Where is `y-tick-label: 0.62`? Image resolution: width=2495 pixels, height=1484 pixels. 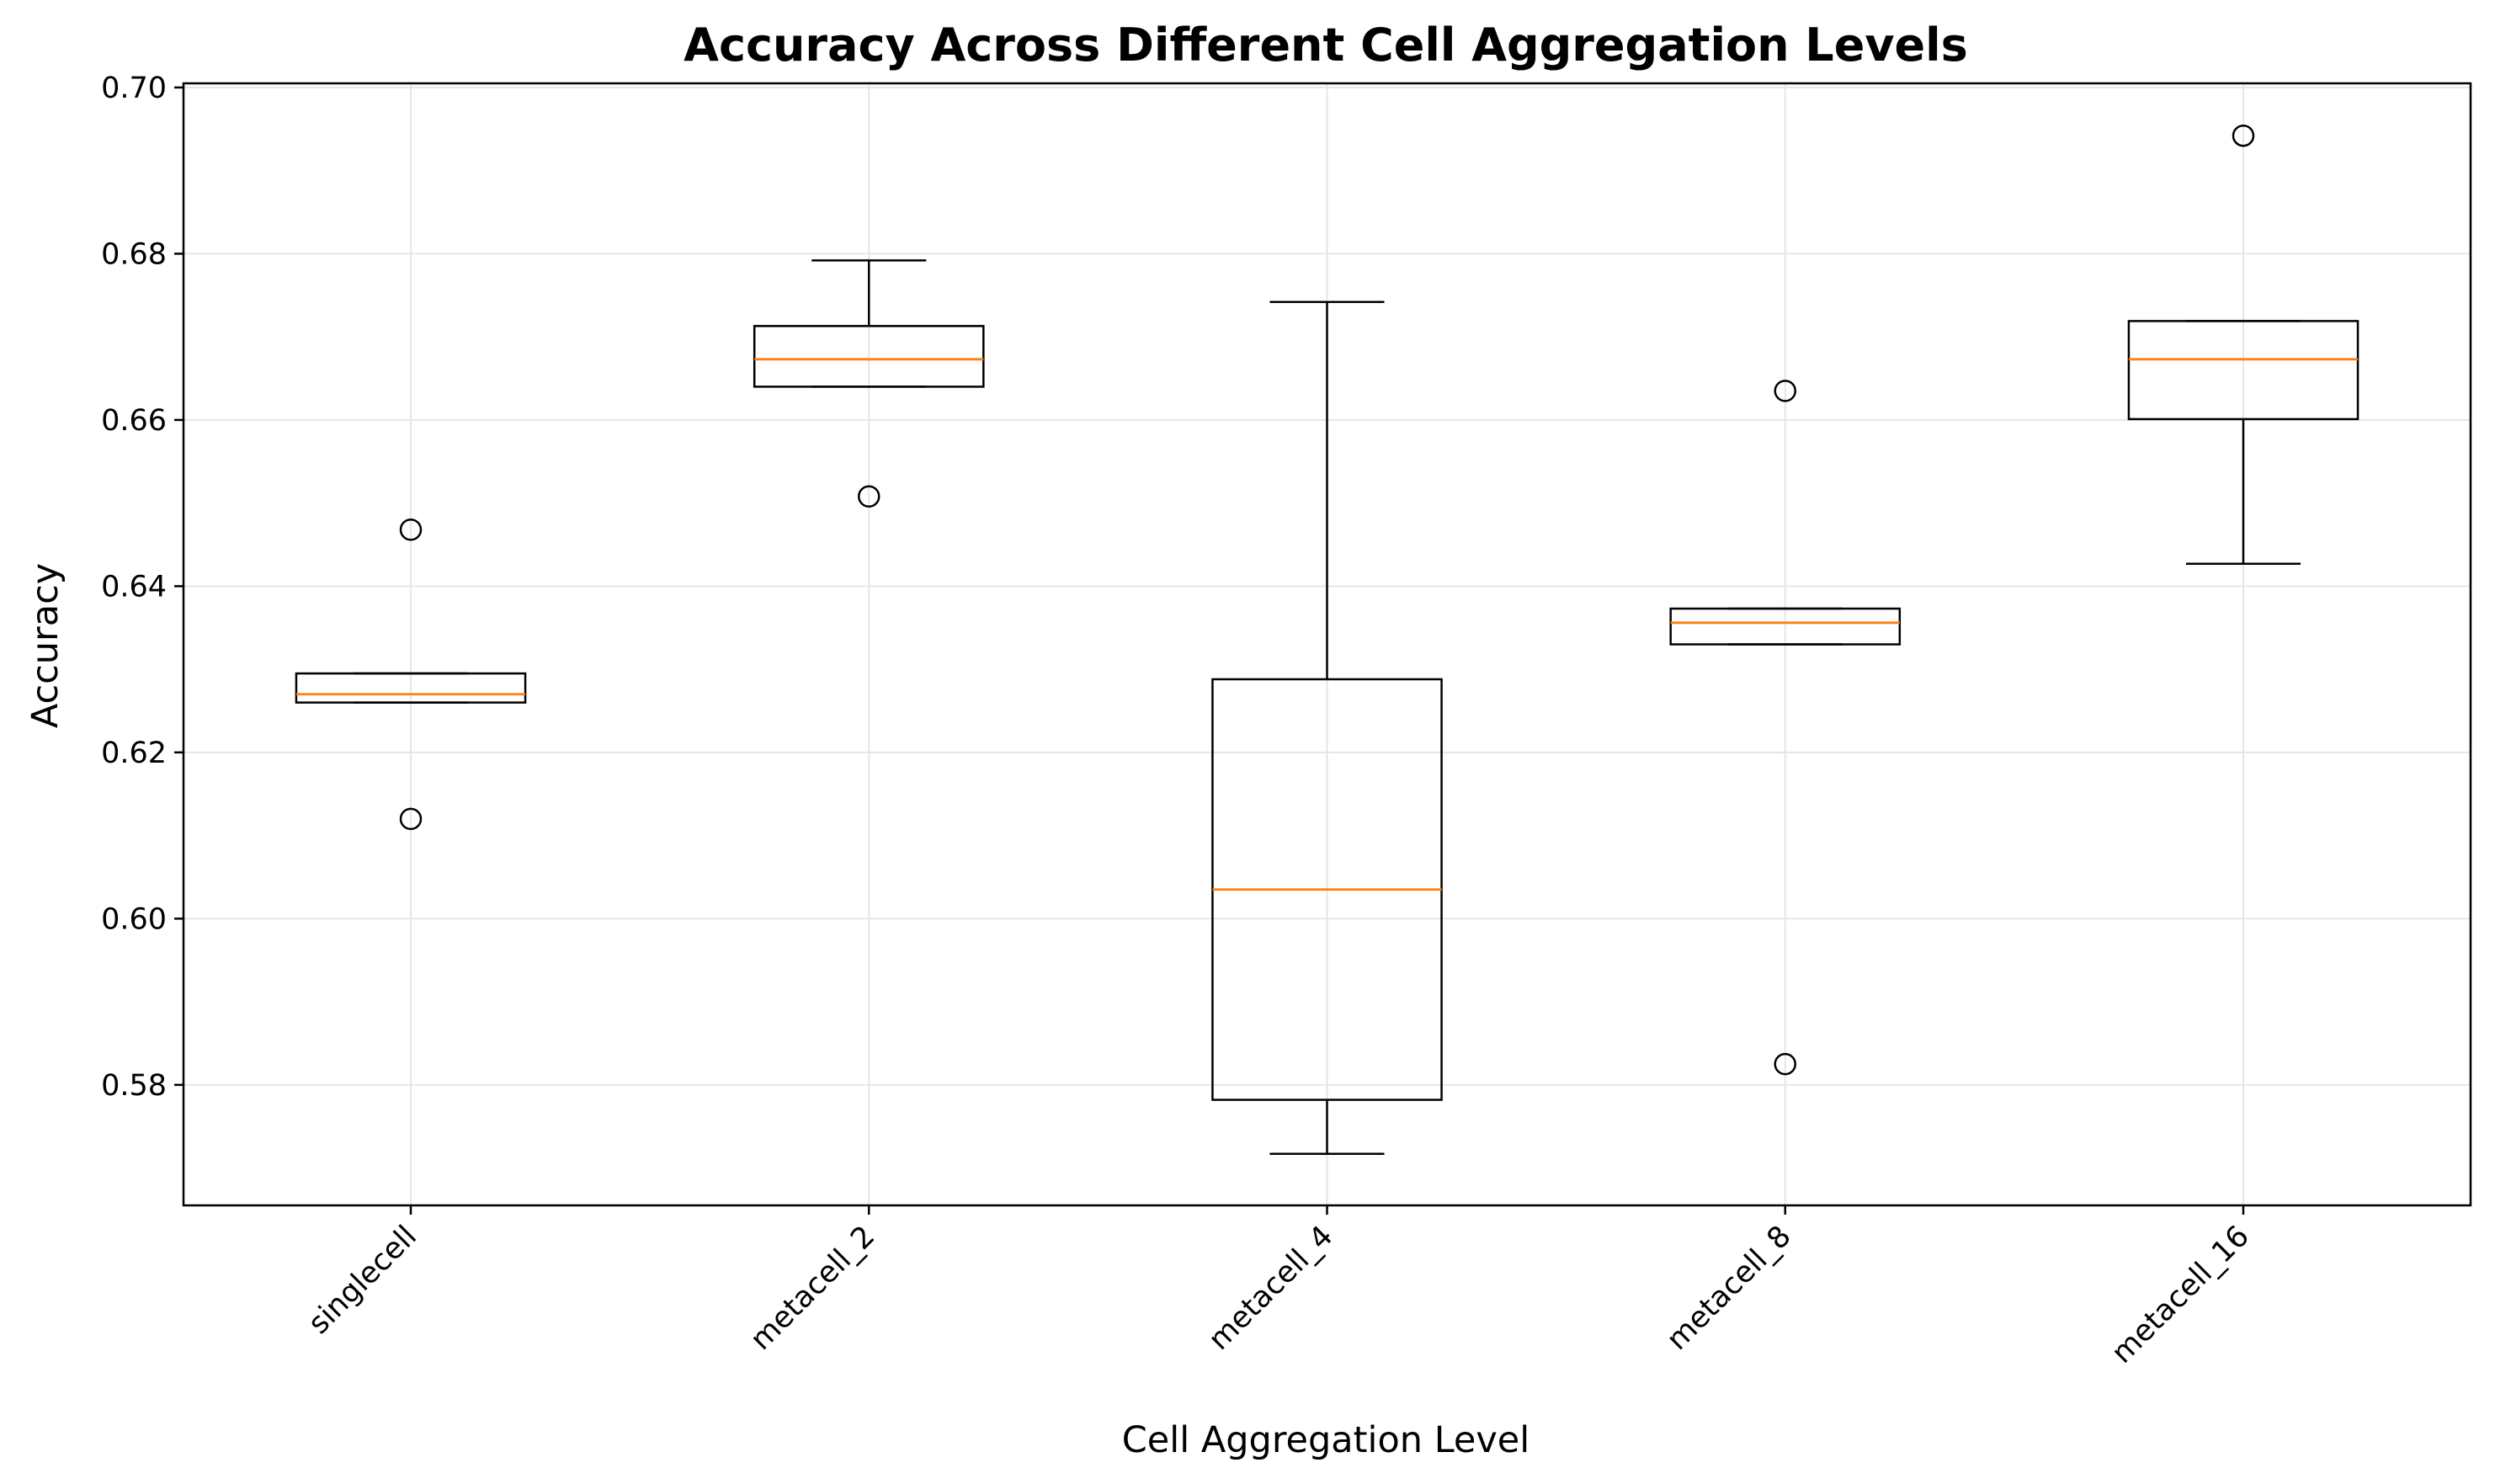 y-tick-label: 0.62 is located at coordinates (134, 753).